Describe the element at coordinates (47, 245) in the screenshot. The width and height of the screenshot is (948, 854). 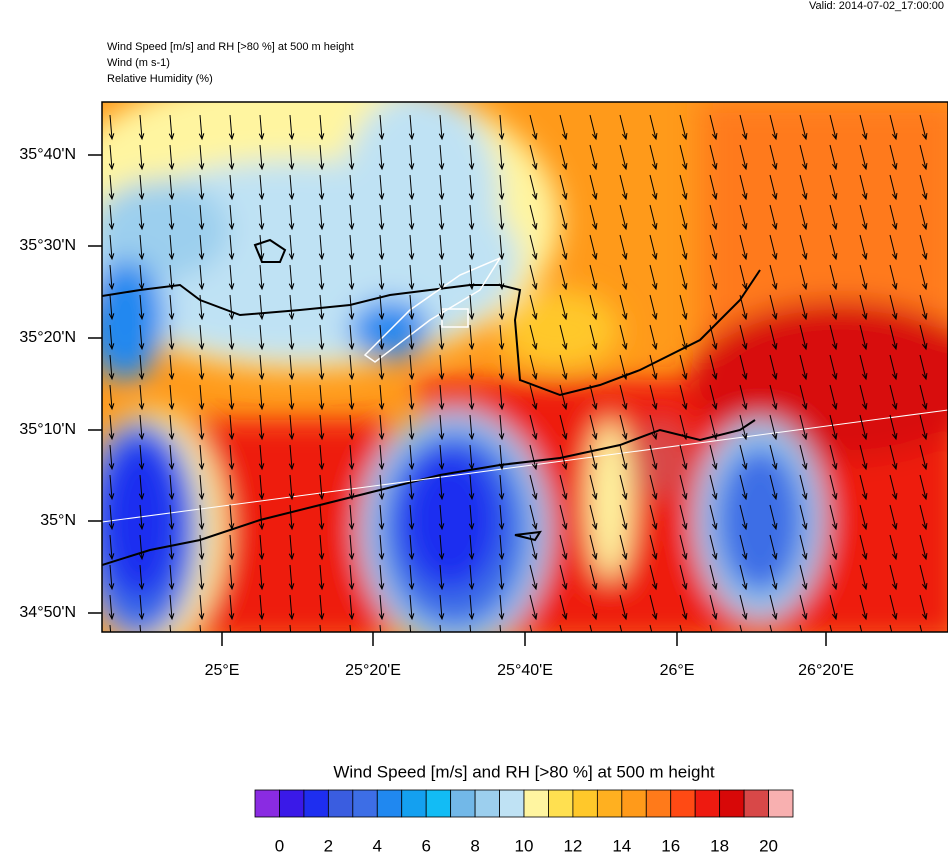
I see `lat-label: 35°30'N` at that location.